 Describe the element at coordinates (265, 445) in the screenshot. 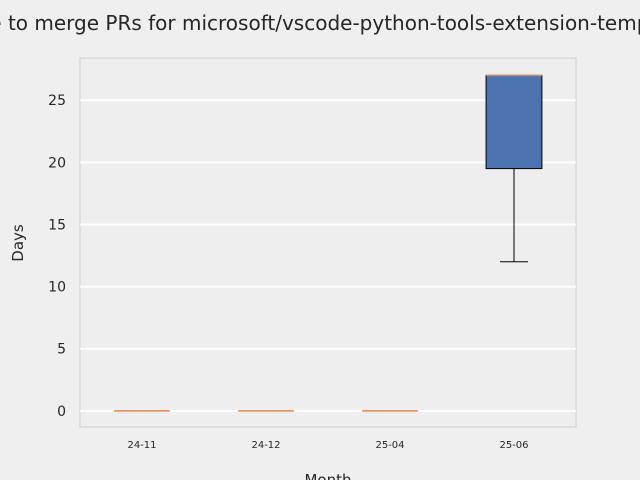

I see `x-tick-label: 24-12` at that location.